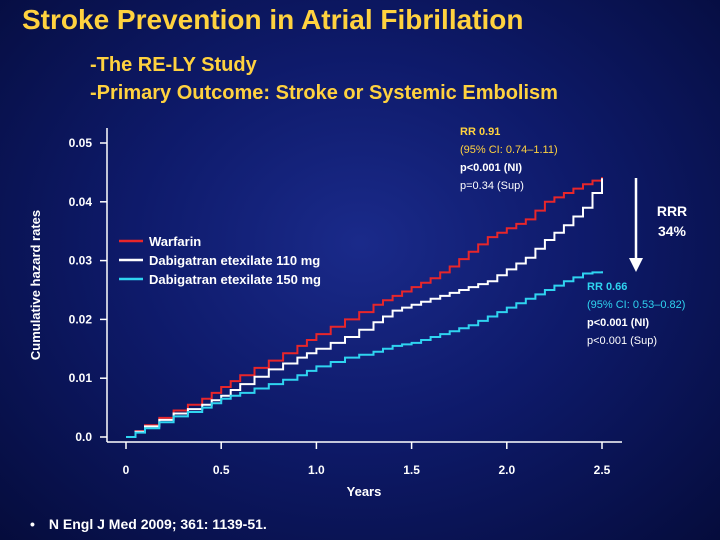 The image size is (720, 540). Describe the element at coordinates (636, 305) in the screenshot. I see `lower-ci: (95% CI: 0.53–0.82)` at that location.